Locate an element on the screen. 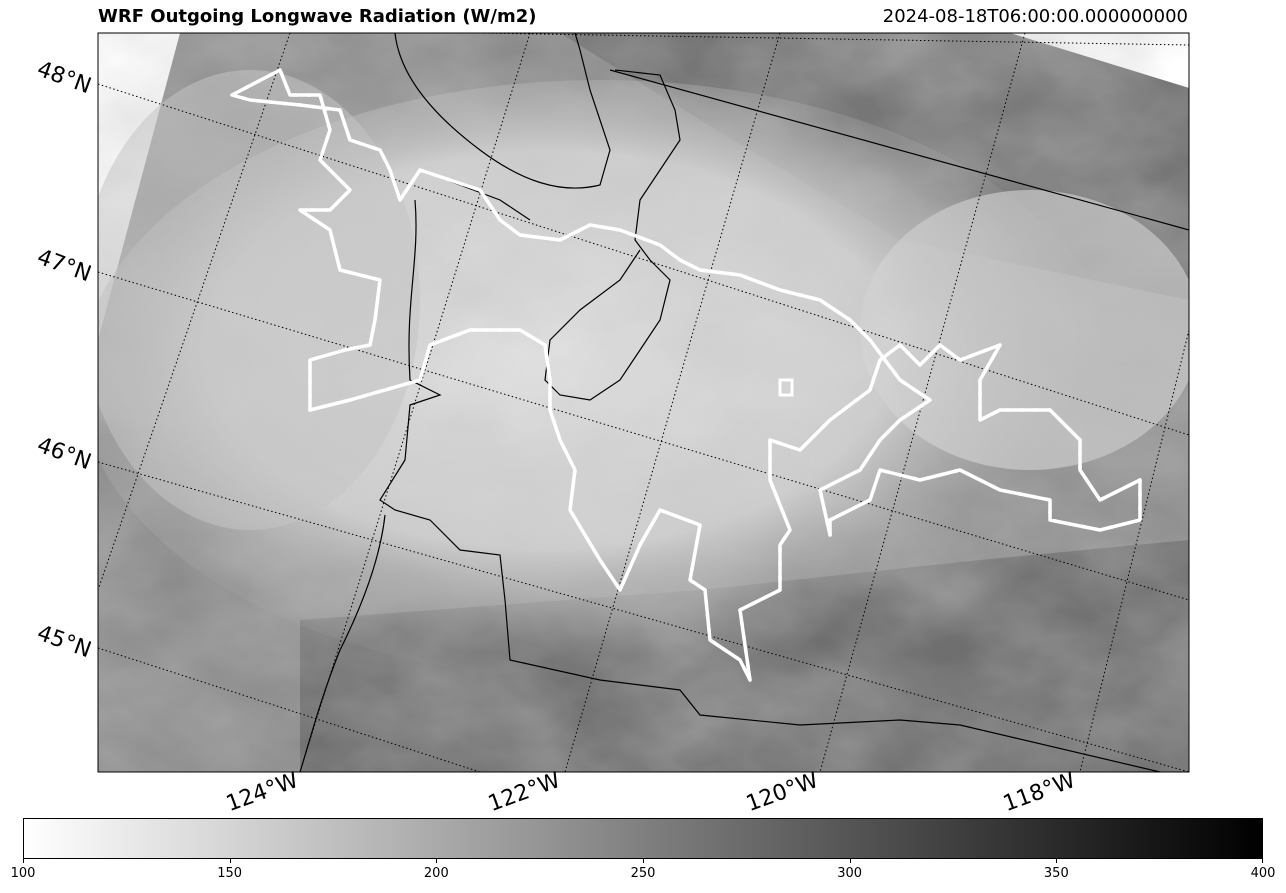  inland-waterway is located at coordinates (612, 235).